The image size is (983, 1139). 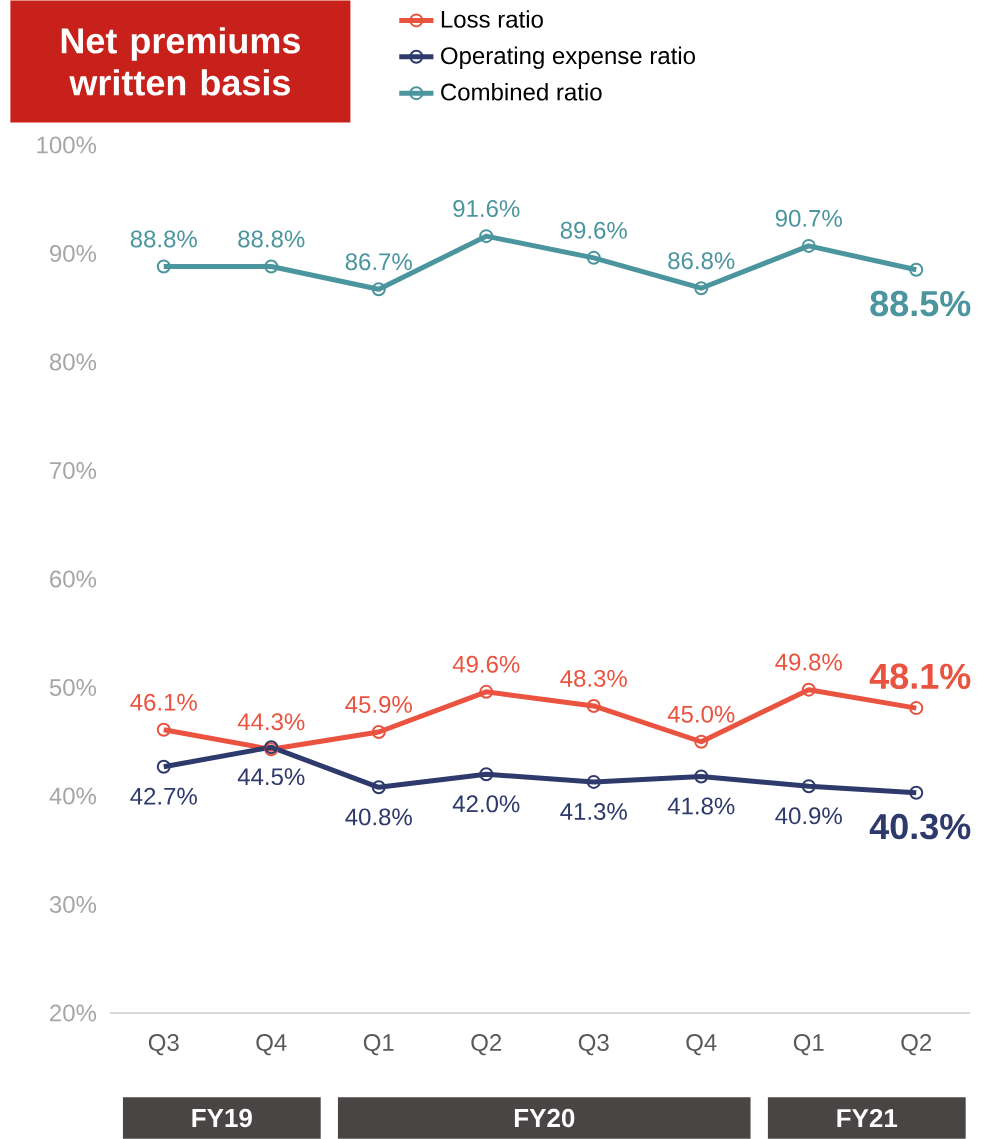 What do you see at coordinates (701, 261) in the screenshot?
I see `data-label: 86.8%` at bounding box center [701, 261].